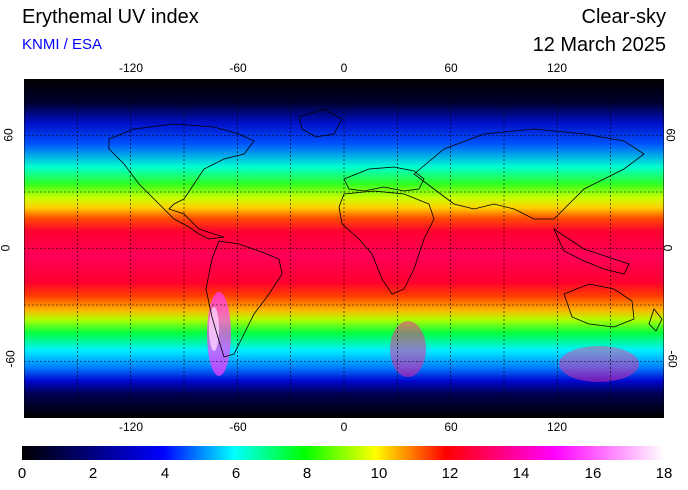 This screenshot has height=490, width=688. What do you see at coordinates (165, 473) in the screenshot?
I see `colorbar-tick-4: 4` at bounding box center [165, 473].